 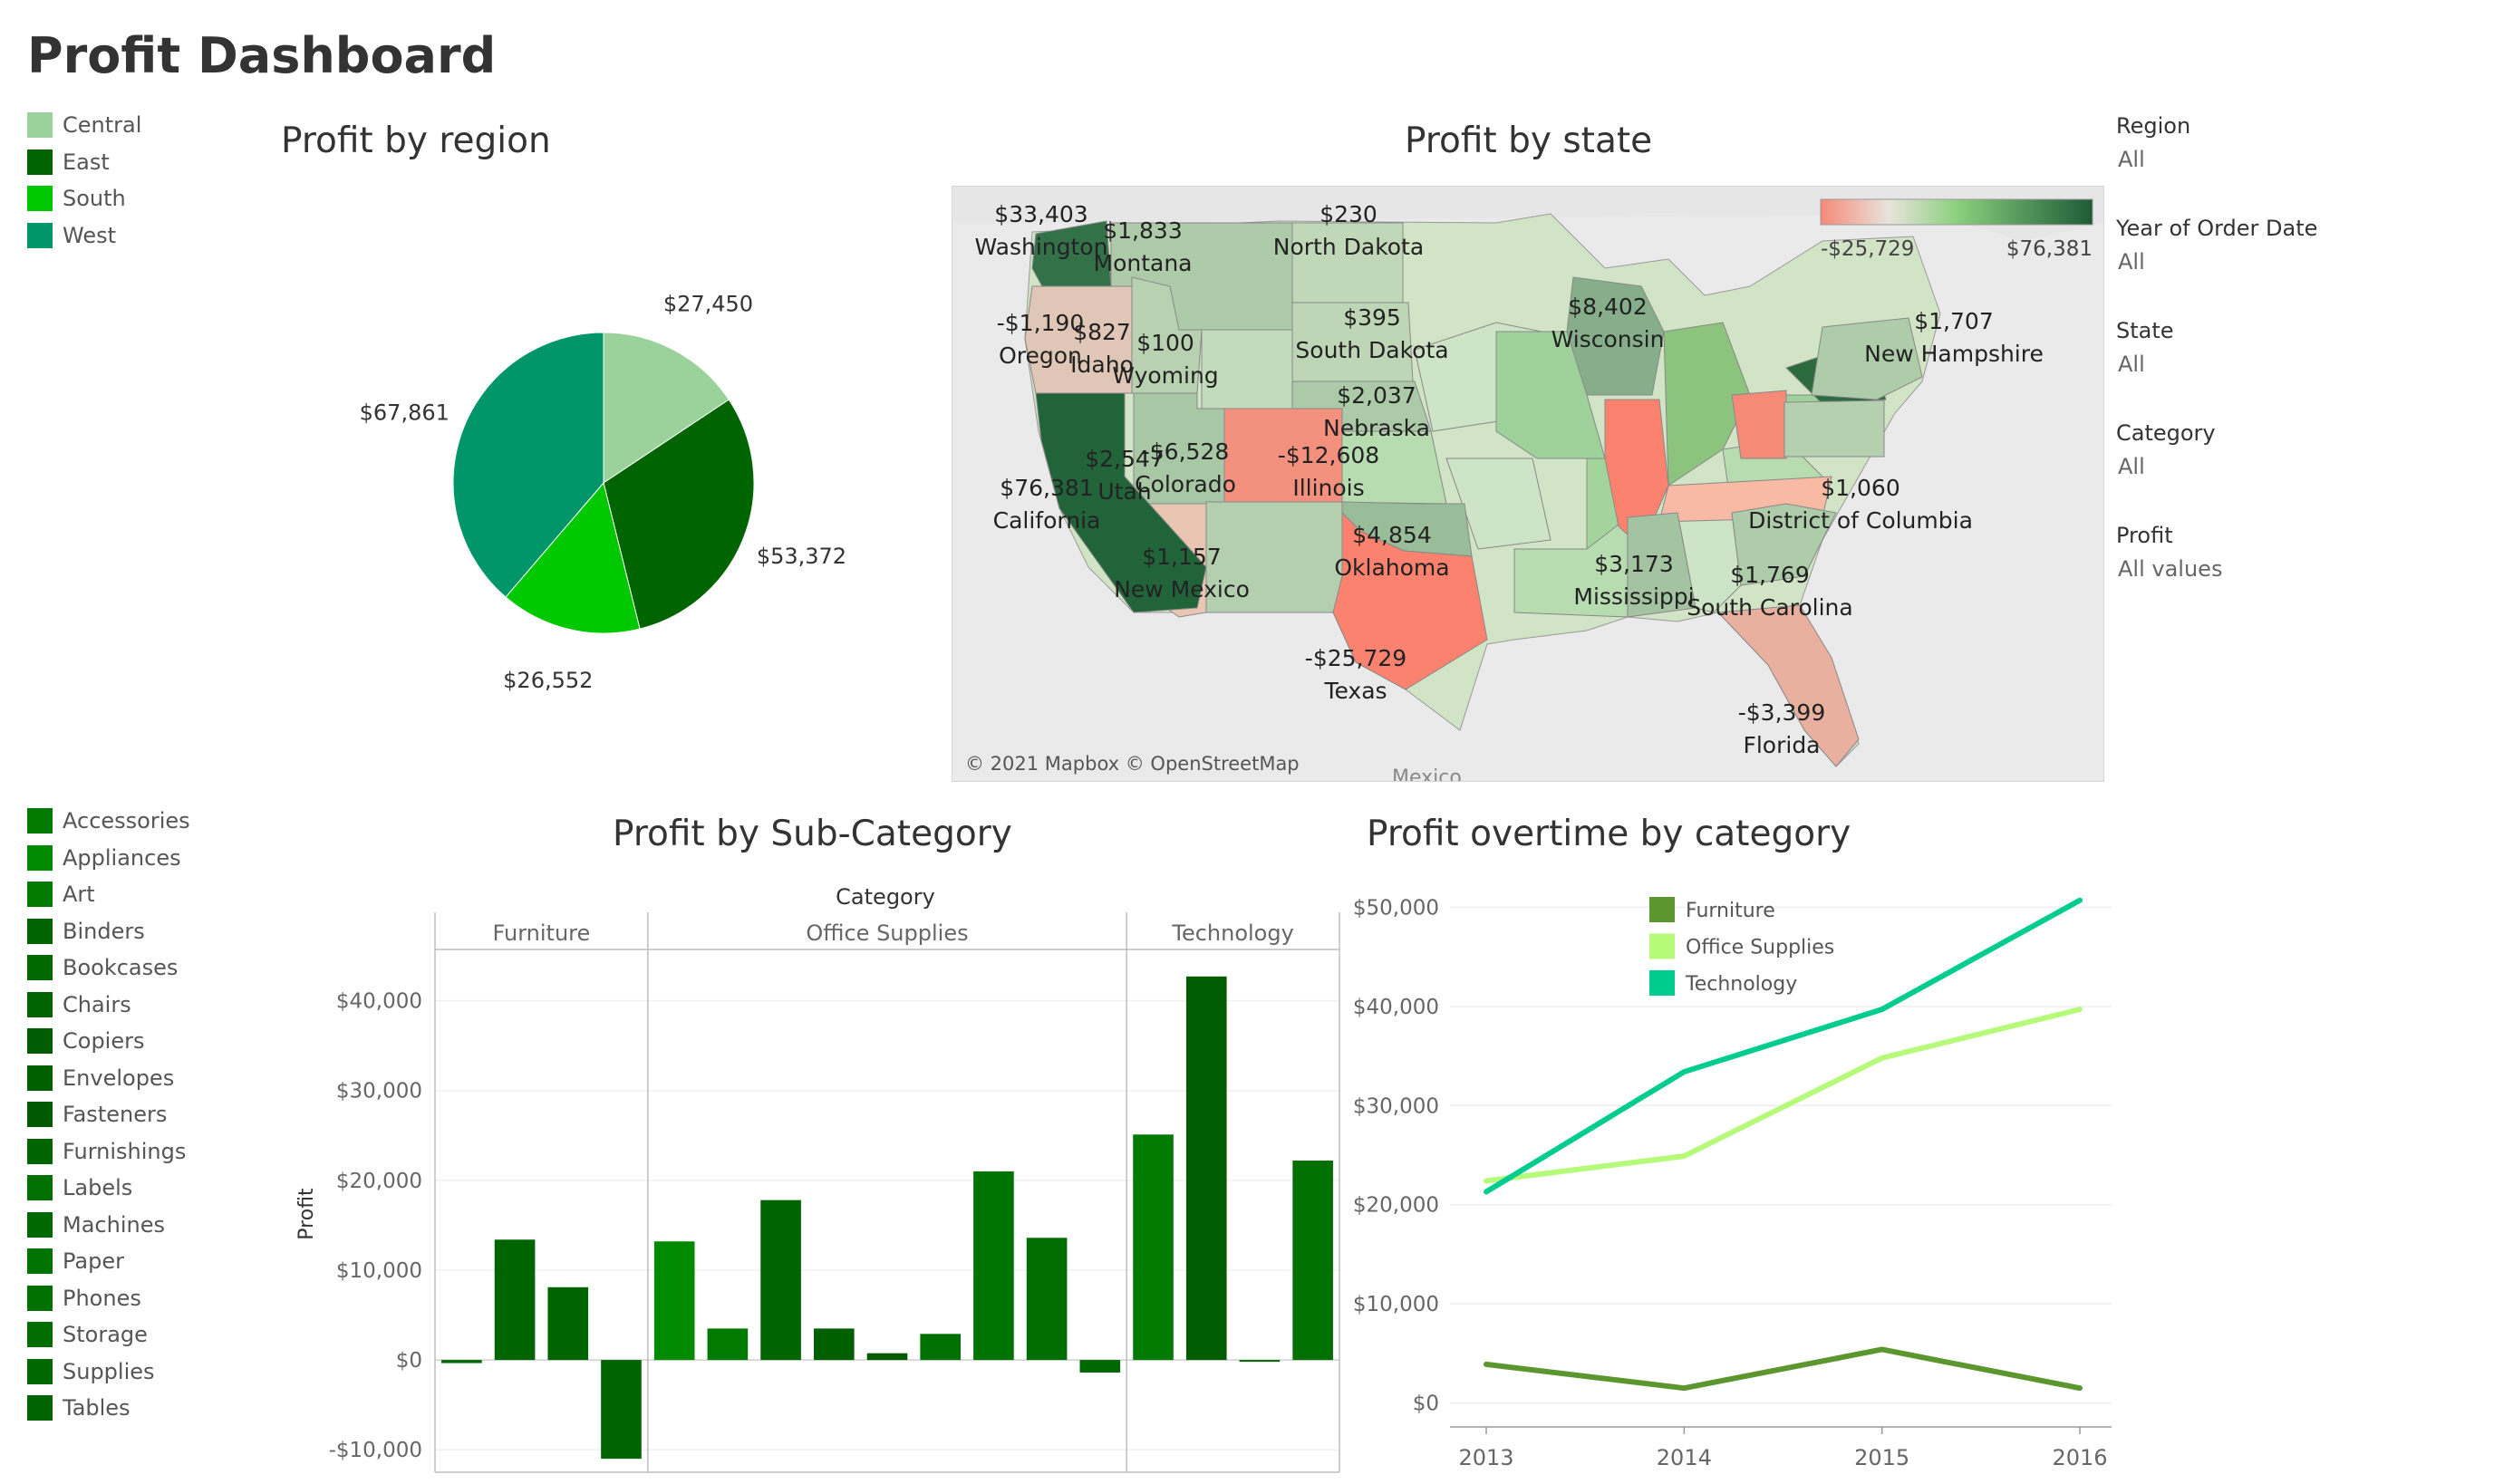 I want to click on bar-fasteners, so click(x=887, y=1357).